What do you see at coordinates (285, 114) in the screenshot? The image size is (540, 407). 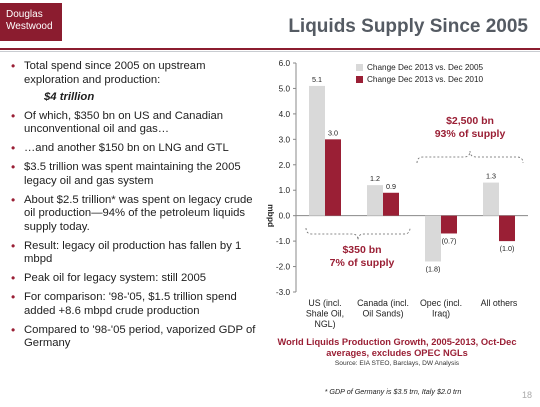 I see `y-tick-label: 4.0` at bounding box center [285, 114].